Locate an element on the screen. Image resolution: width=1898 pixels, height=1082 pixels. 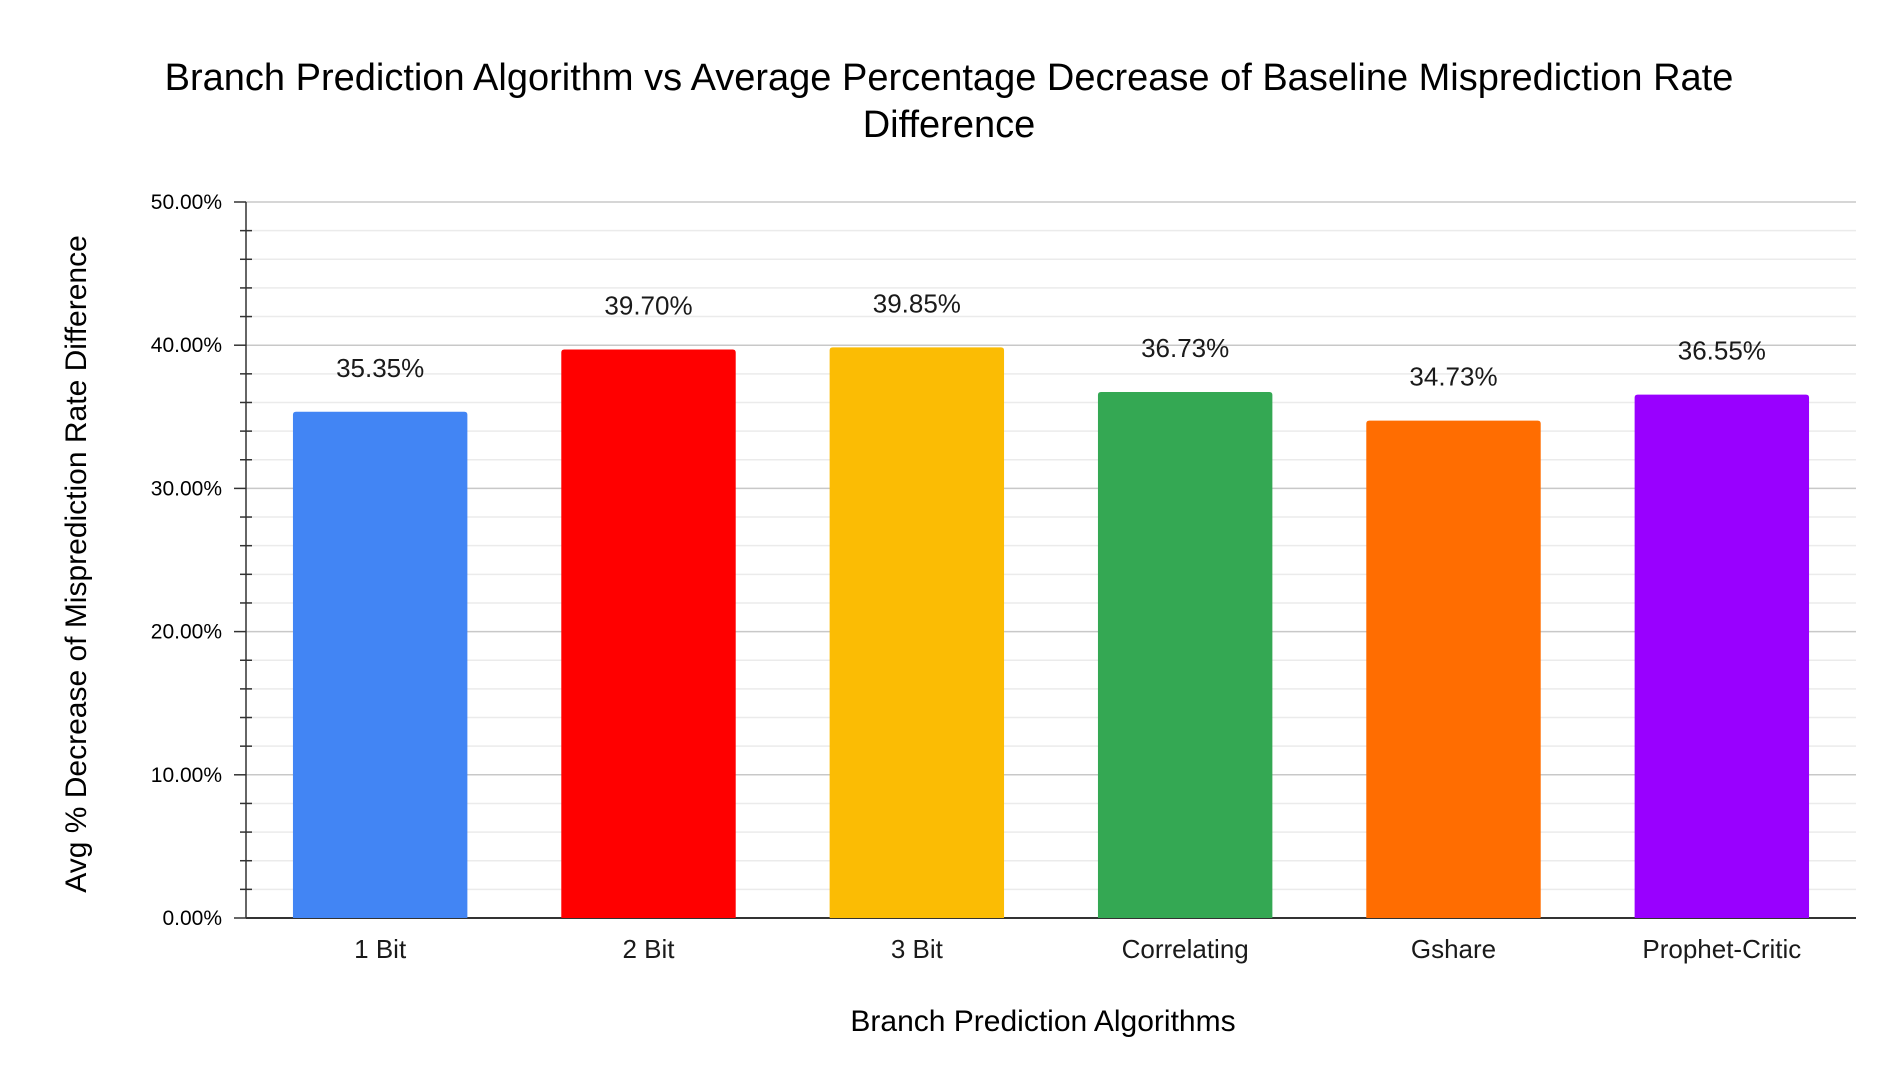
data-label: 36.55% is located at coordinates (1722, 351).